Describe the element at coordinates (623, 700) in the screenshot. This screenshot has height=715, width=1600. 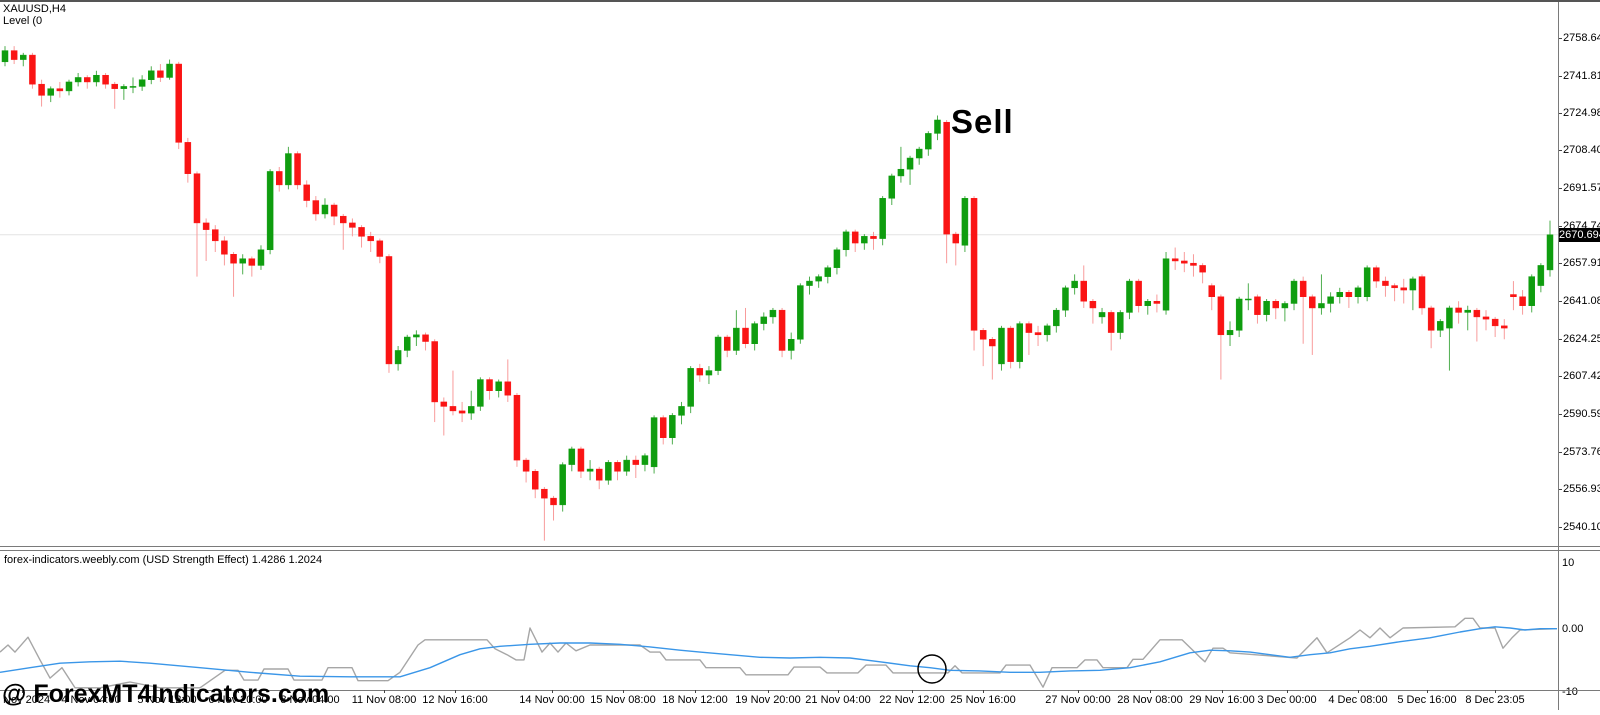
I see `date-label: 15 Nov 08:00` at that location.